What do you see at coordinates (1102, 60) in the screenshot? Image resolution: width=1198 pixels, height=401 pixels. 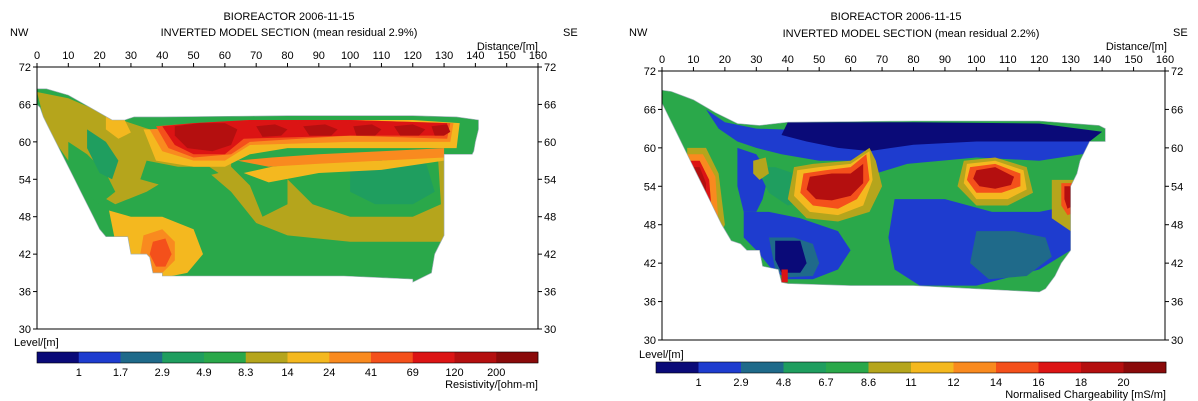 I see `x-tick-label: 140` at bounding box center [1102, 60].